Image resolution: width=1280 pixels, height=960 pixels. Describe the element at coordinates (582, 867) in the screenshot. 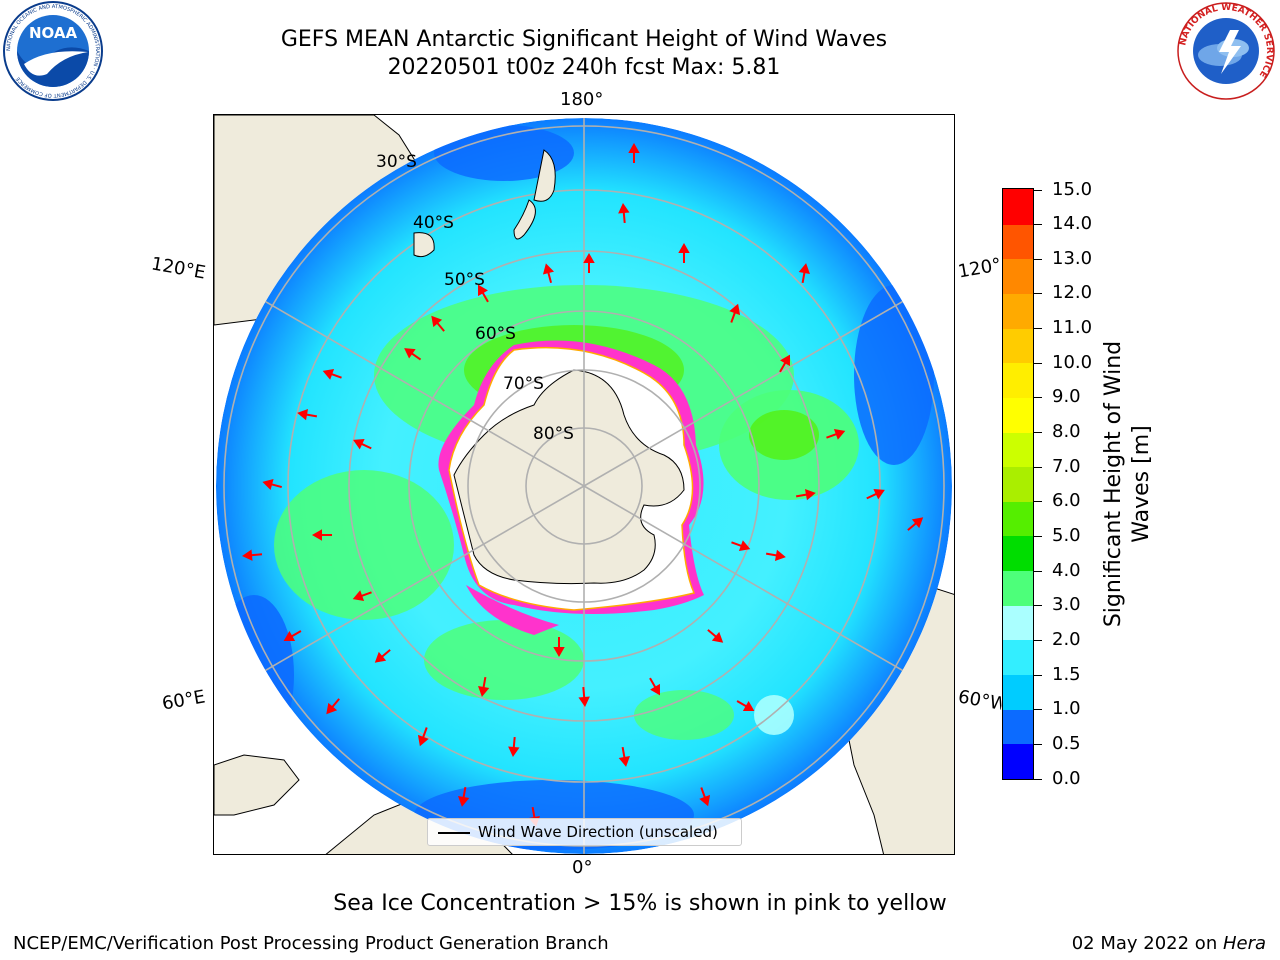

I see `lon-label-0: 0°` at that location.